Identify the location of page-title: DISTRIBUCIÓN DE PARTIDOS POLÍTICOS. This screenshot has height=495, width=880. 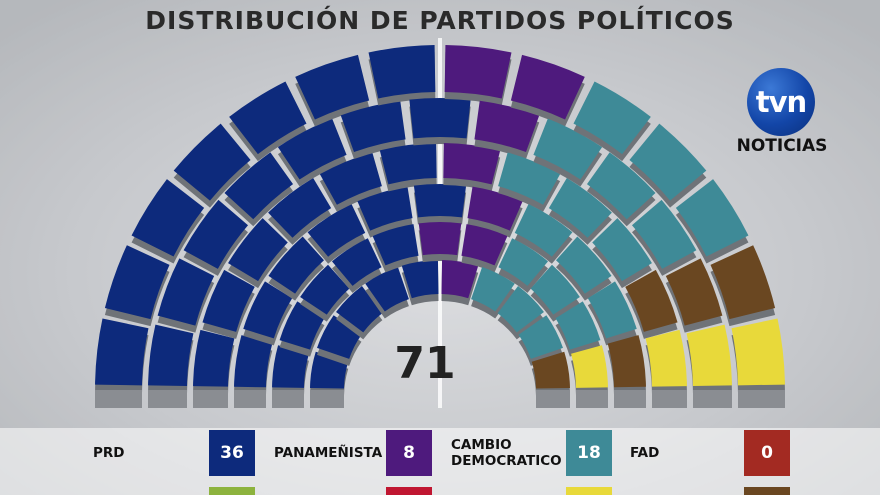
(440, 20).